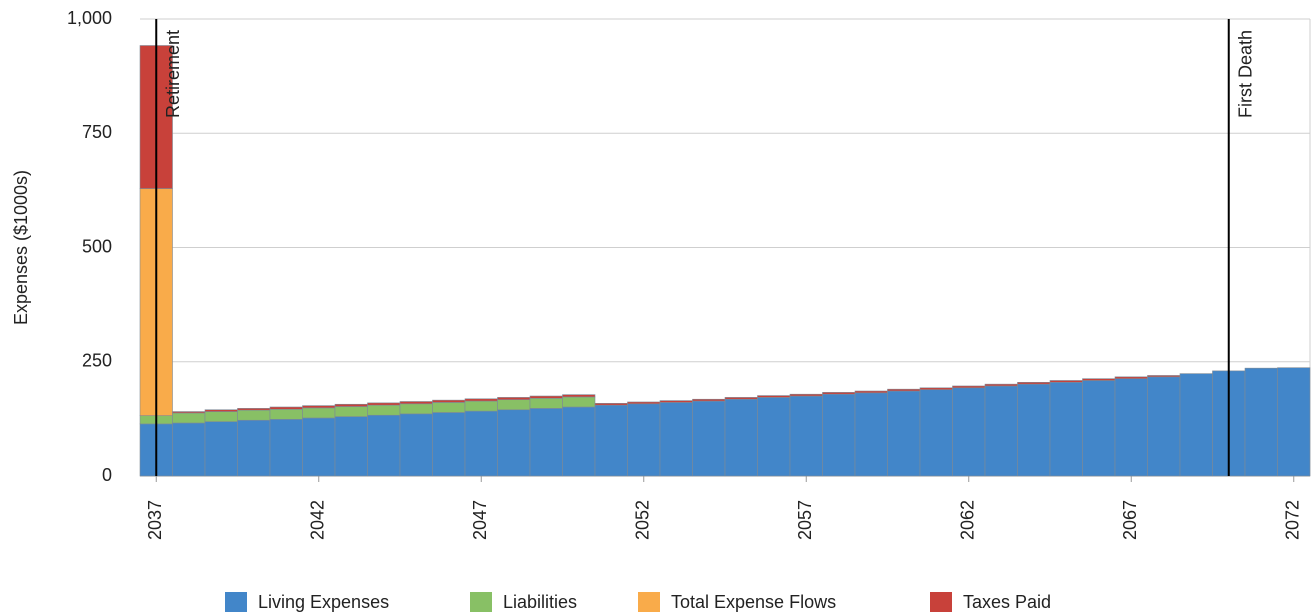  I want to click on annotation-label: First Death, so click(1246, 74).